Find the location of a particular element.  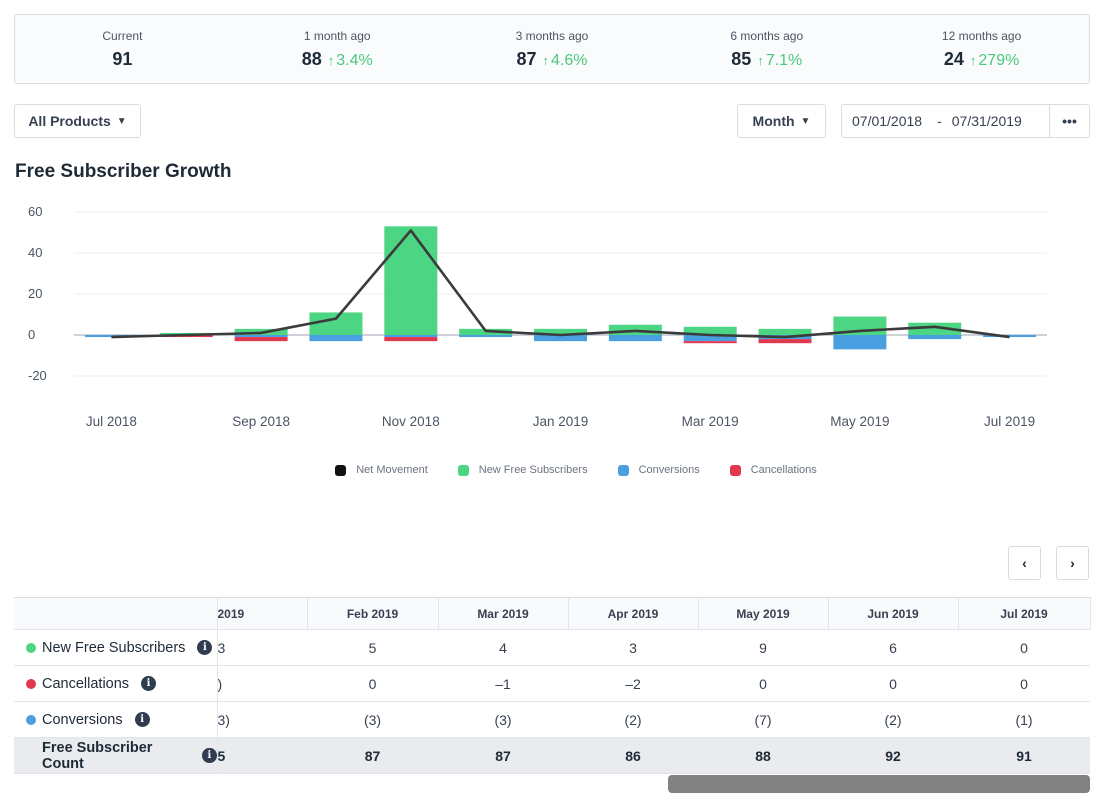

table-header-label-column is located at coordinates (116, 613).